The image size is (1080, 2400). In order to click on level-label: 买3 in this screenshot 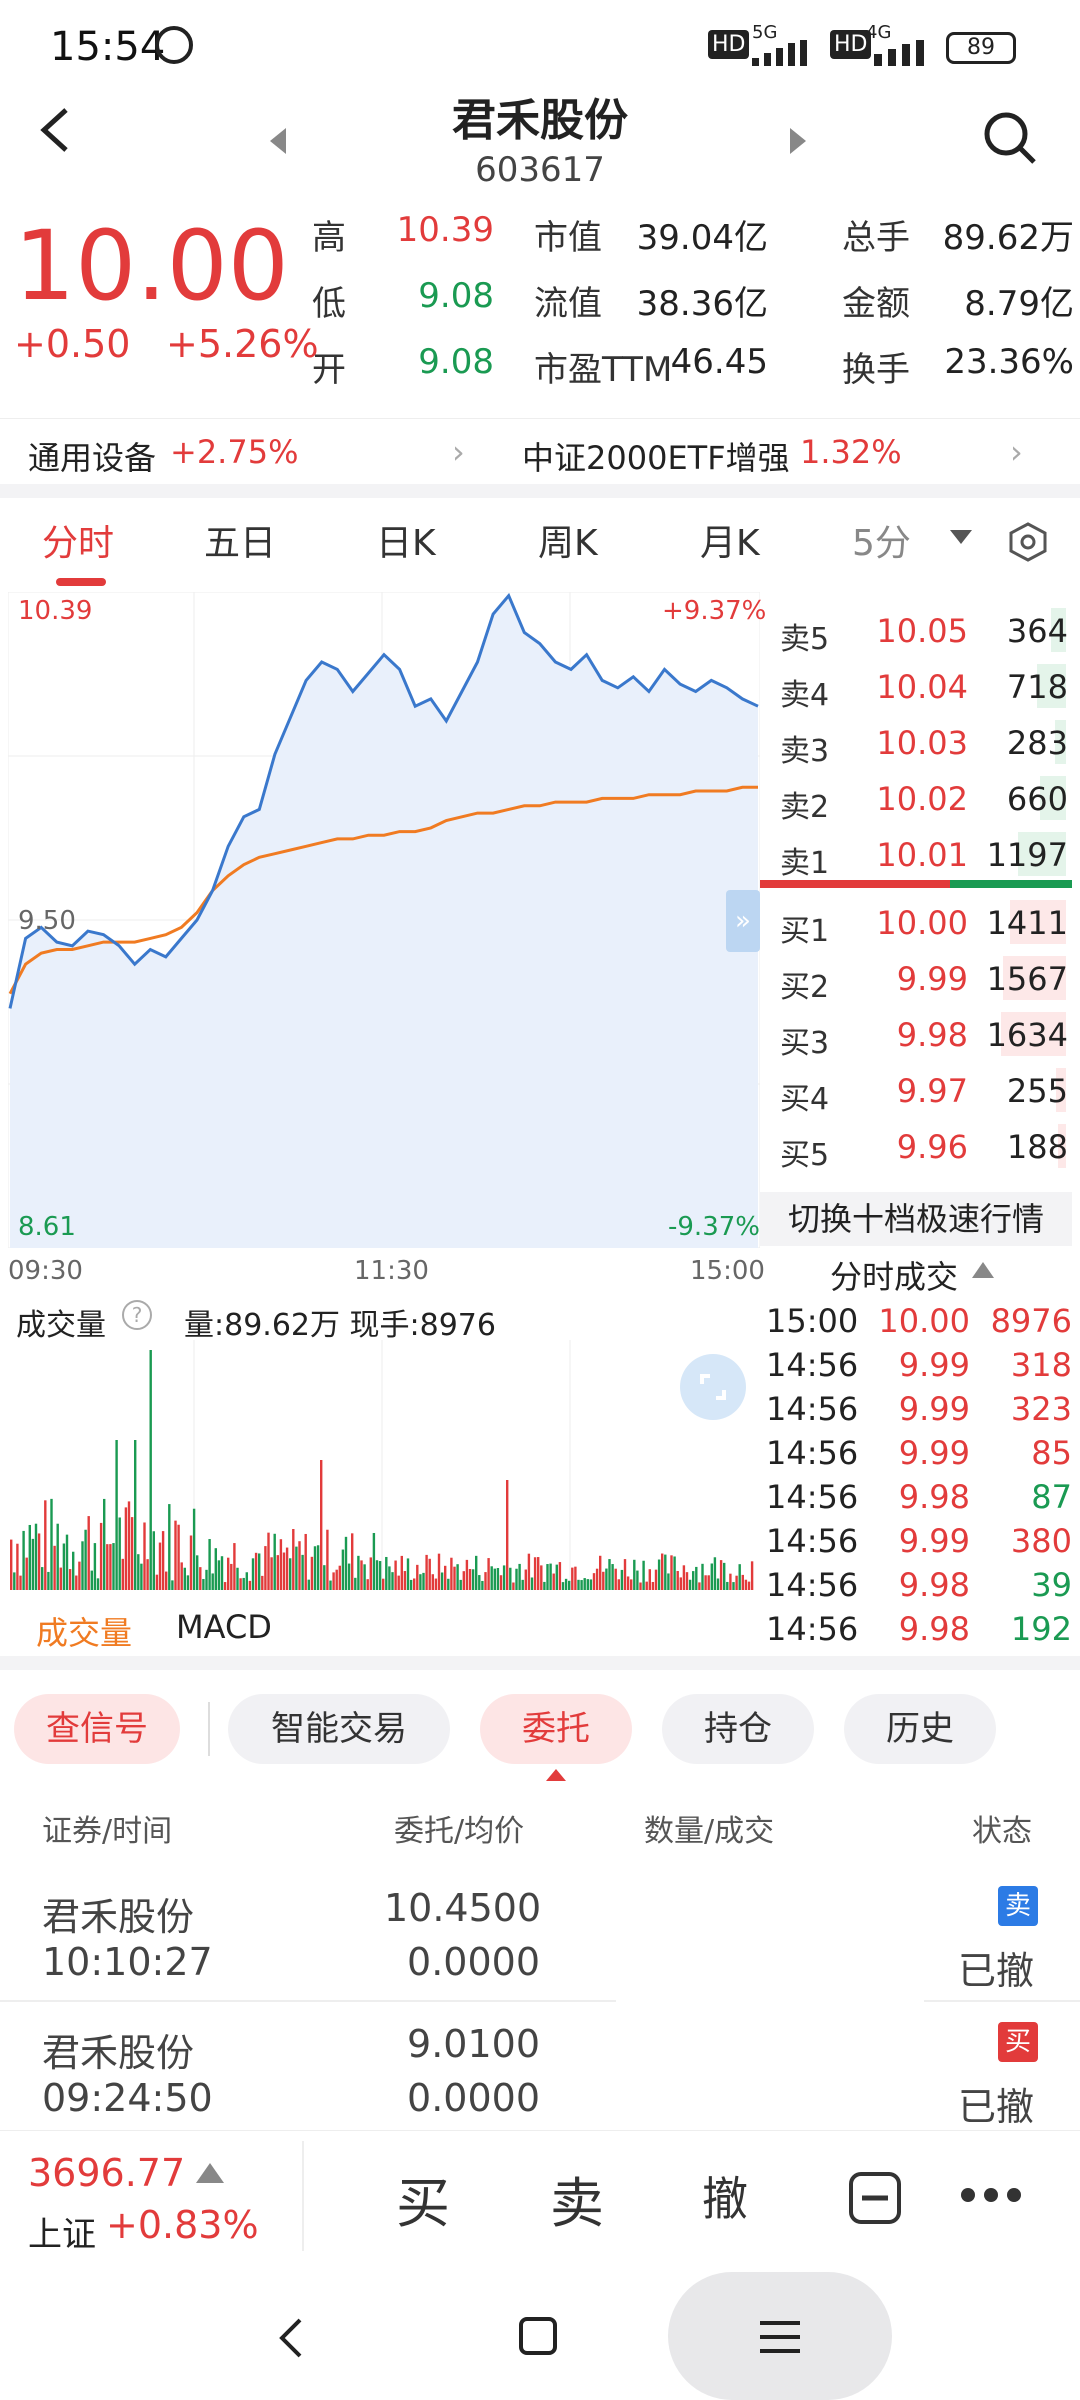, I will do `click(805, 1043)`.